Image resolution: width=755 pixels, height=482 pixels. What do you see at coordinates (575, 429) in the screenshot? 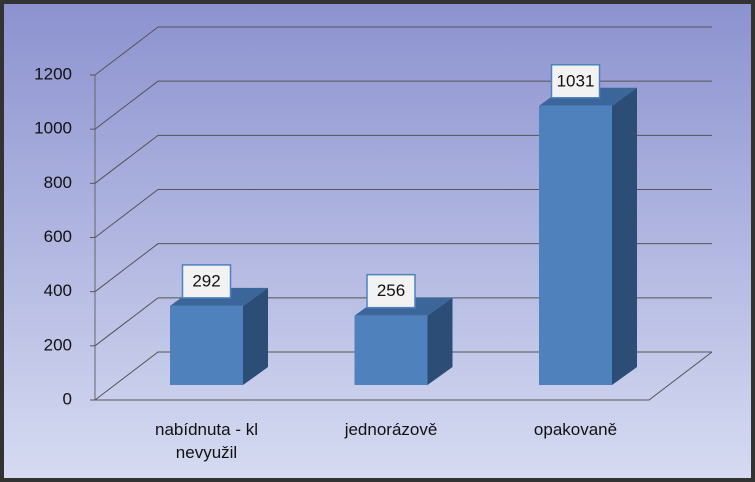
I see `x-tick-label: opakovaně` at bounding box center [575, 429].